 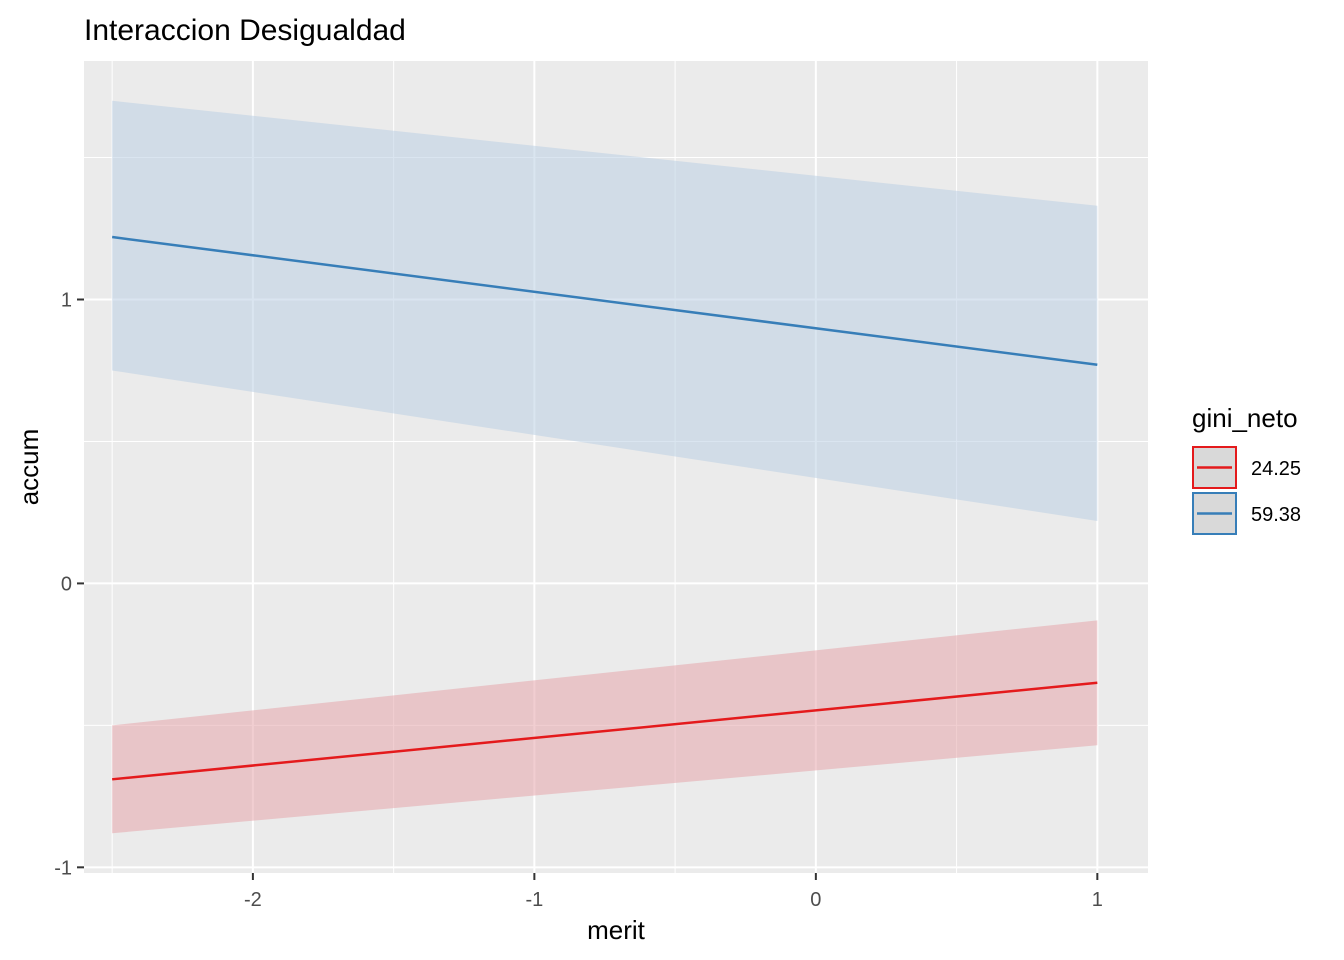 I want to click on y-axis-title: accum, so click(x=29, y=467).